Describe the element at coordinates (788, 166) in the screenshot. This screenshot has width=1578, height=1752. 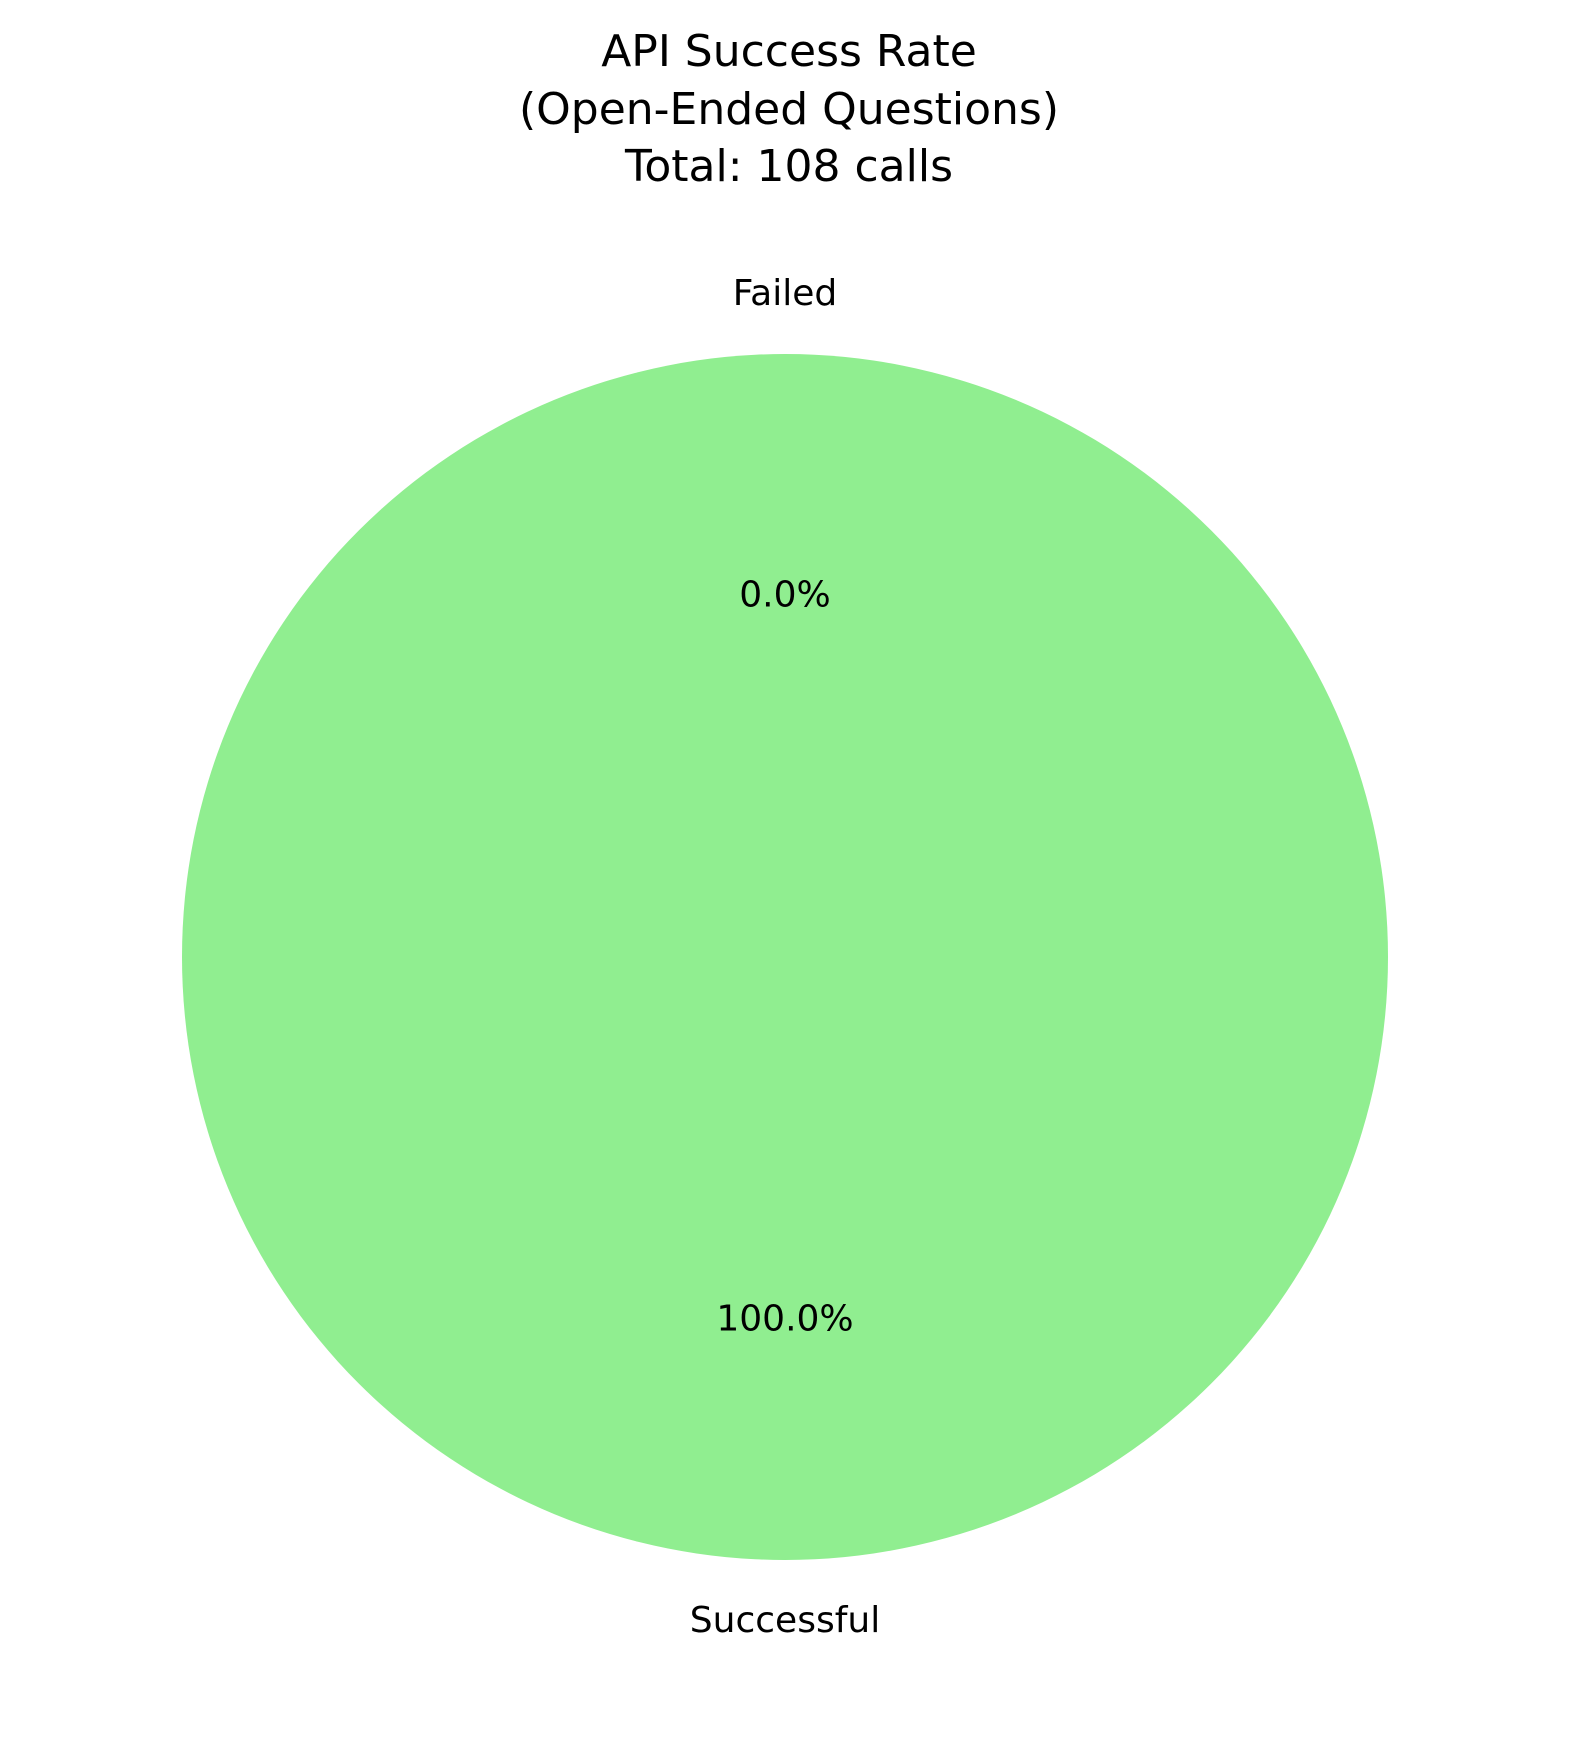
I see `chart-title-line-3: Total: 108 calls` at that location.